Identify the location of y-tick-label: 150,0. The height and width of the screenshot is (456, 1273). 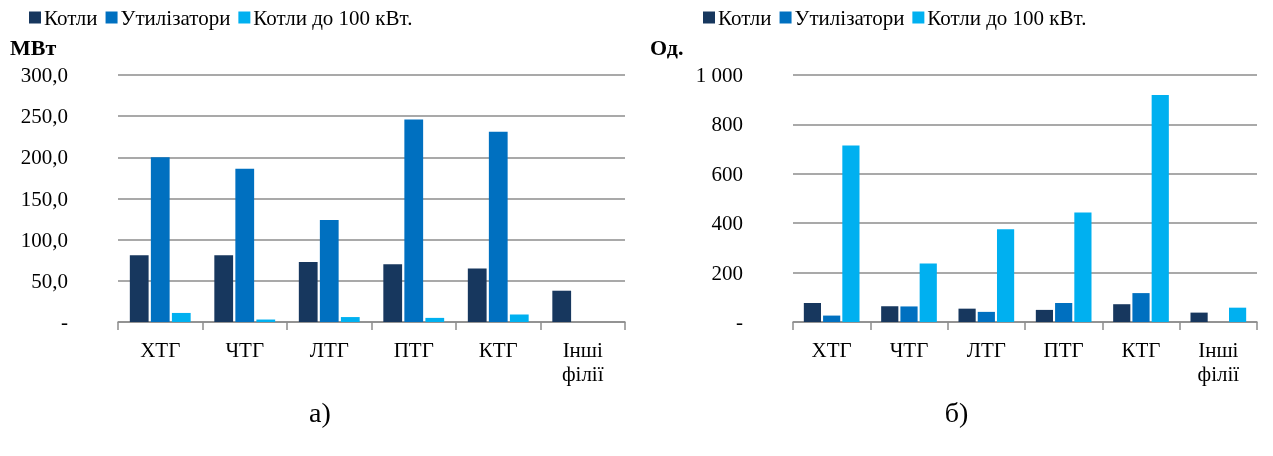
(44, 198).